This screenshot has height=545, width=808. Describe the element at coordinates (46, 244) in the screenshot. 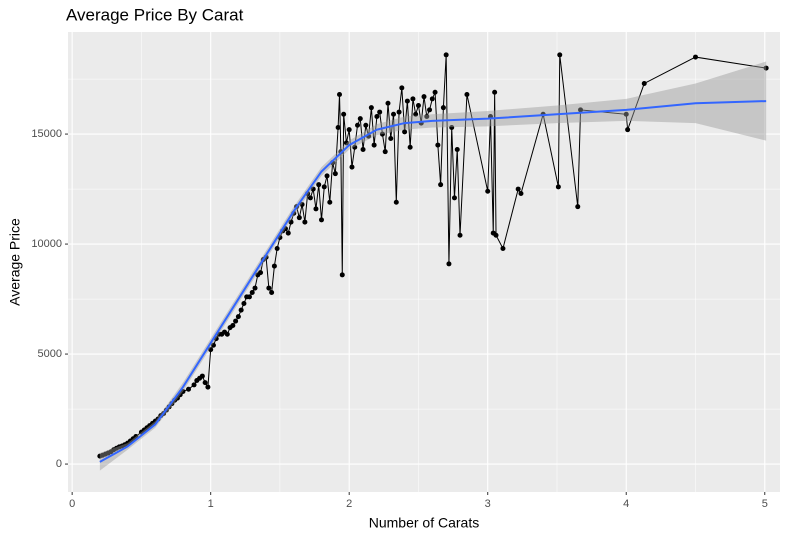

I see `y-tick-label: 10000` at that location.